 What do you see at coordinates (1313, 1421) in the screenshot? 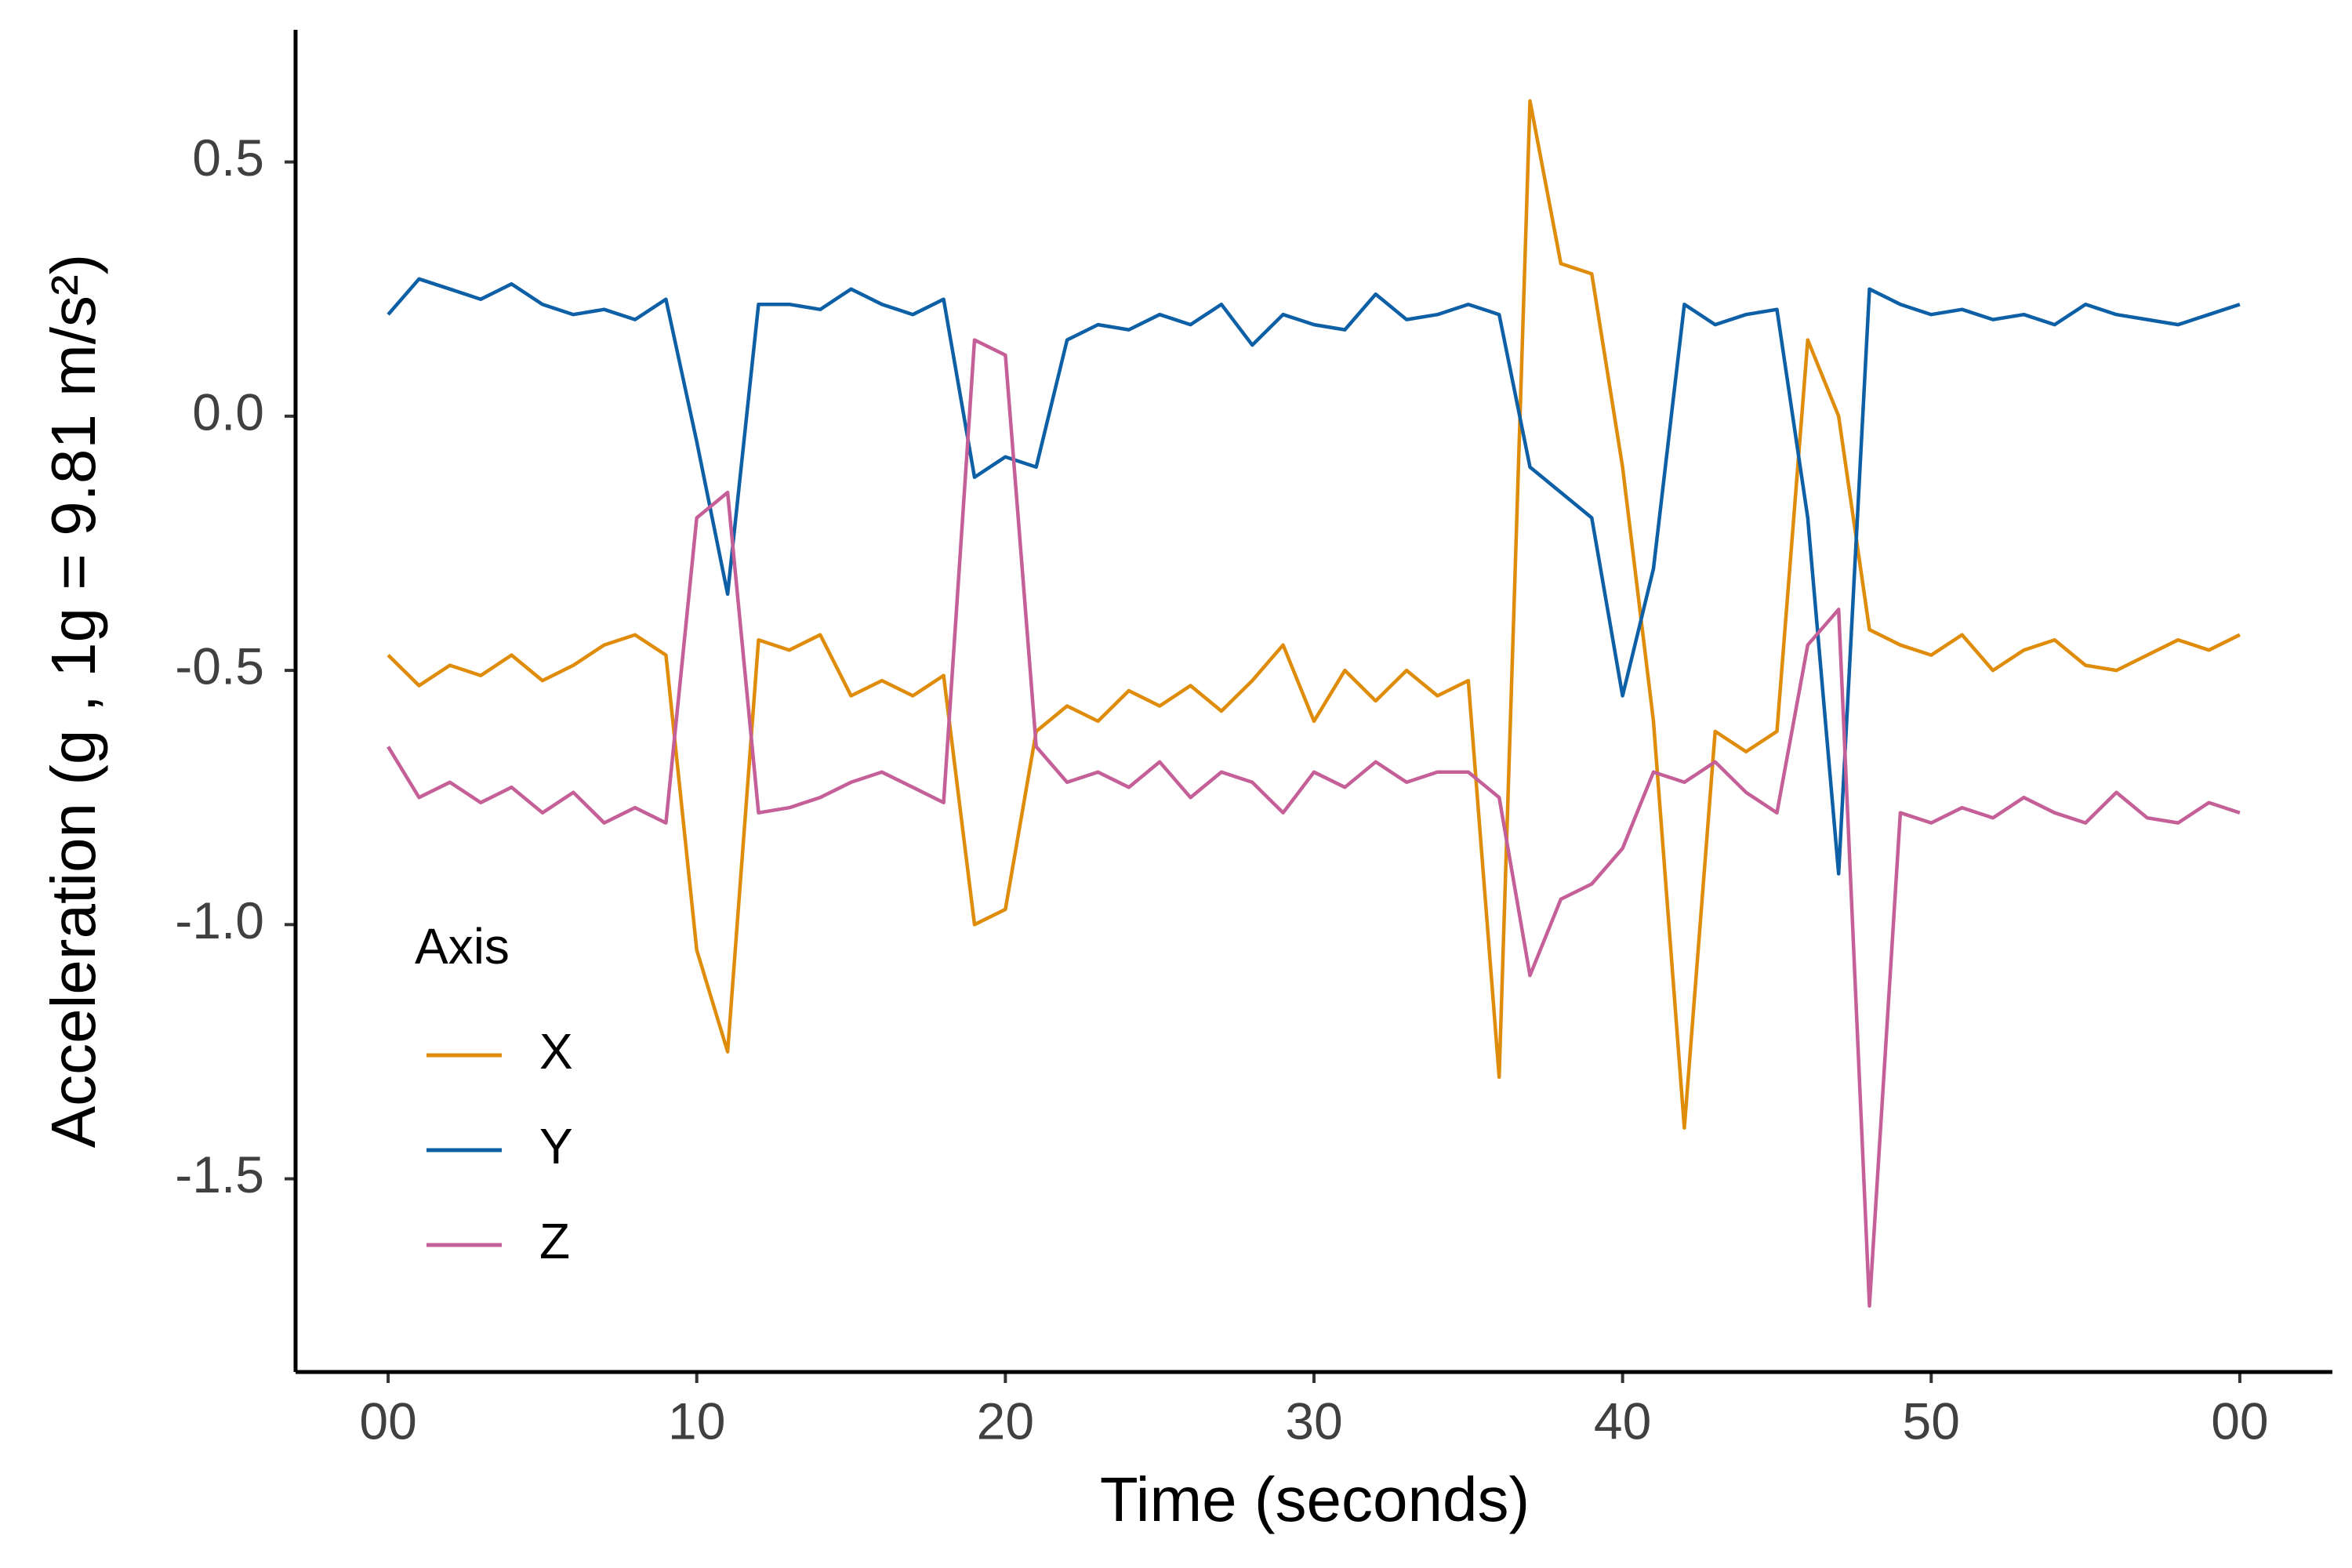
I see `x-tick-label: 30` at bounding box center [1313, 1421].